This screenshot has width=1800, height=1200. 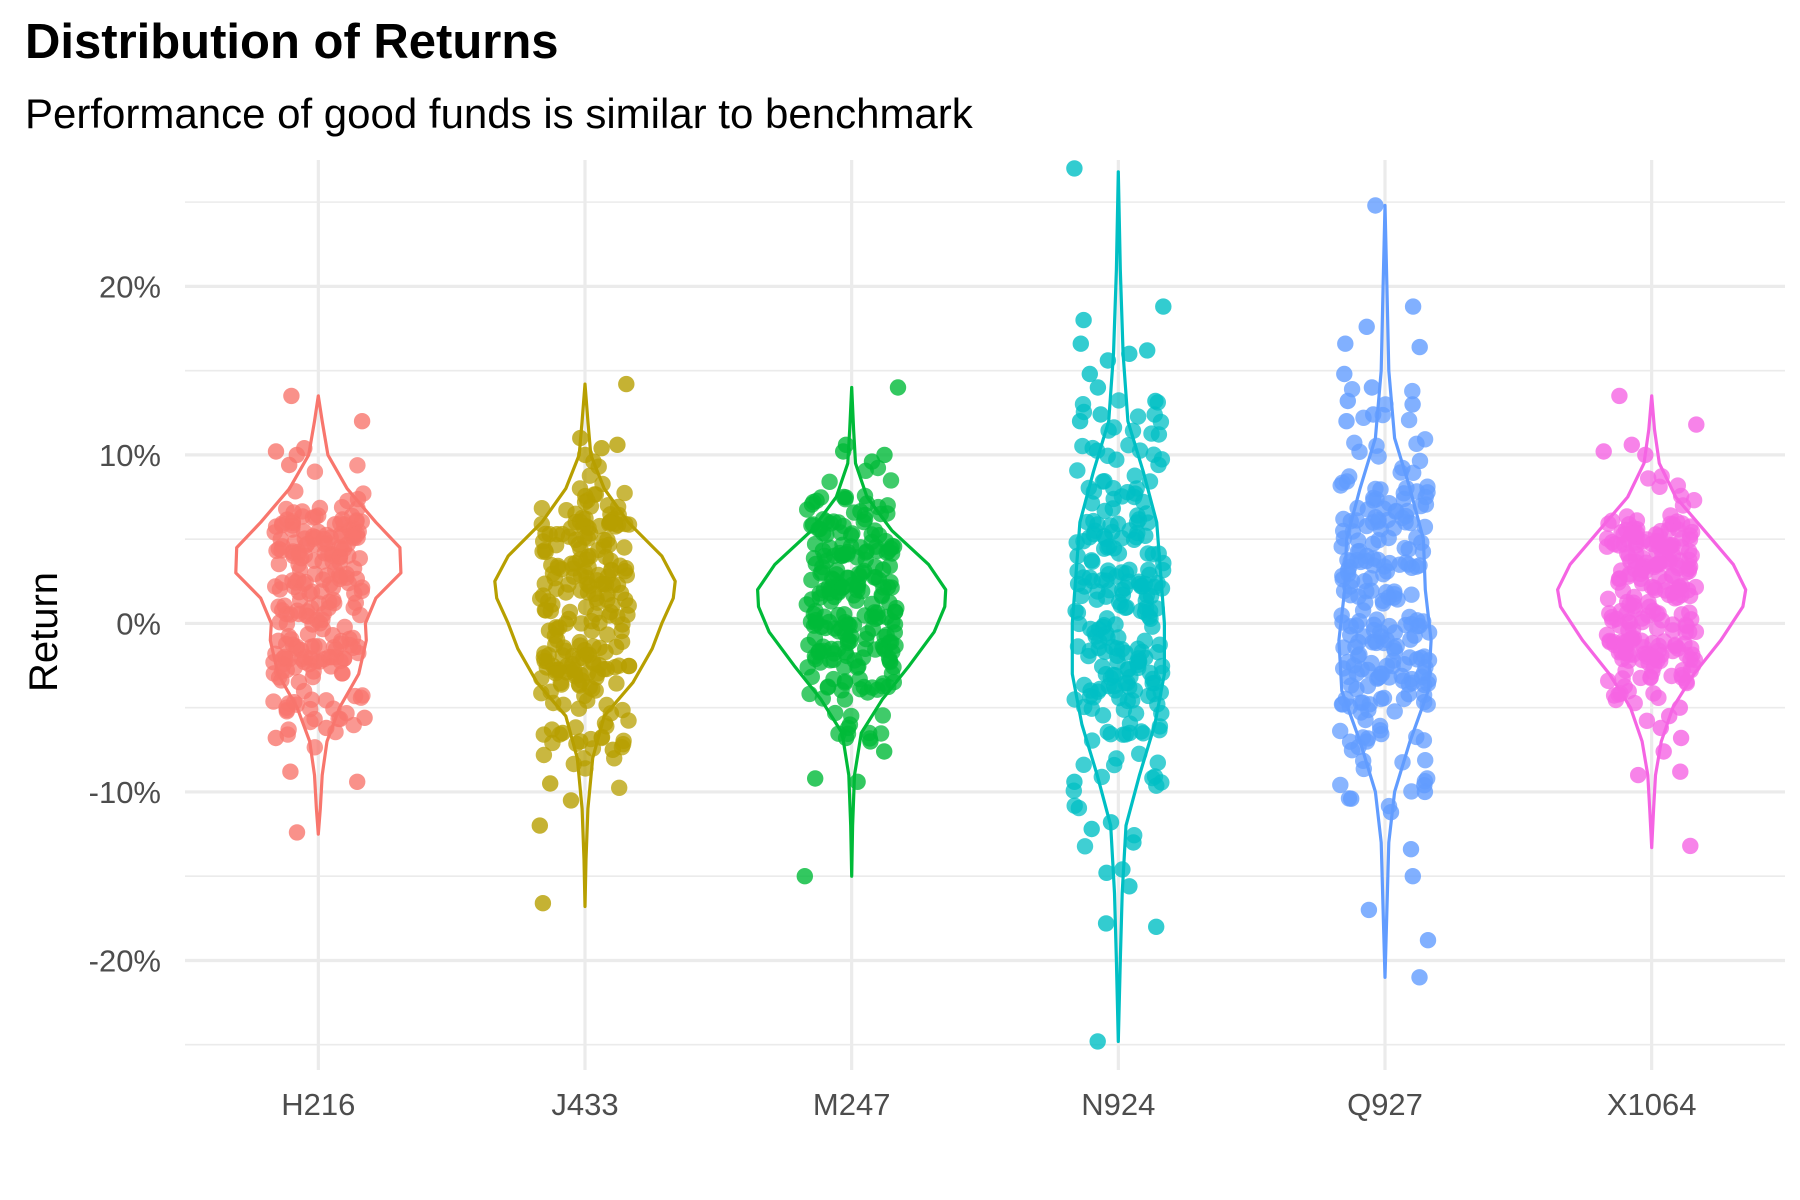 I want to click on points-J433, so click(x=584, y=643).